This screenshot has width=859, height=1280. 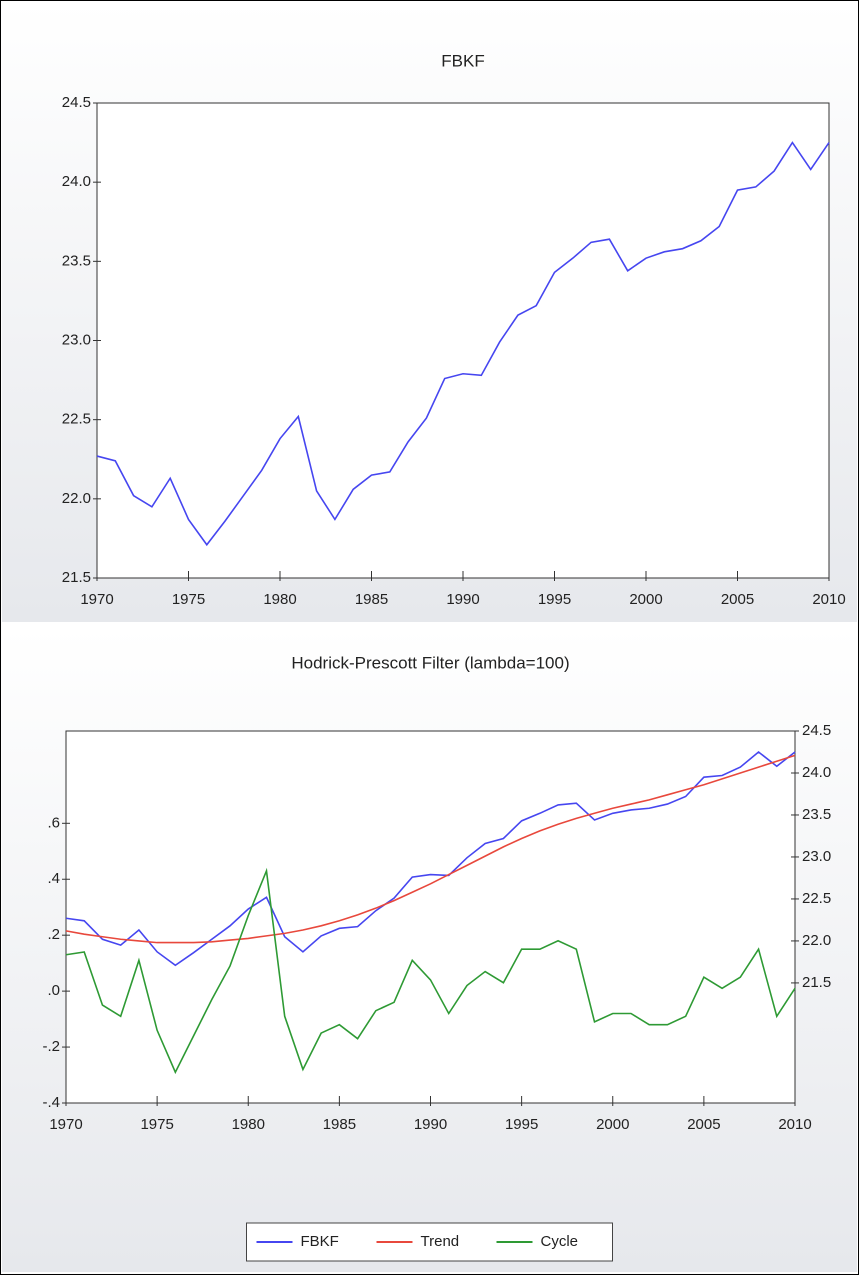 I want to click on y-tick-label: 21.5, so click(x=76, y=577).